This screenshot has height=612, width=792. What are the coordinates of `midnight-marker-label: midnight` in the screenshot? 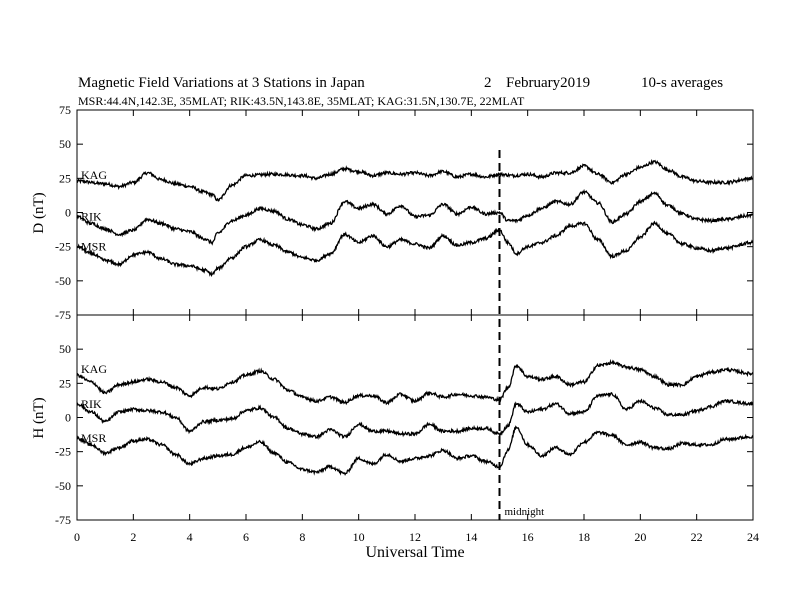 It's located at (525, 512).